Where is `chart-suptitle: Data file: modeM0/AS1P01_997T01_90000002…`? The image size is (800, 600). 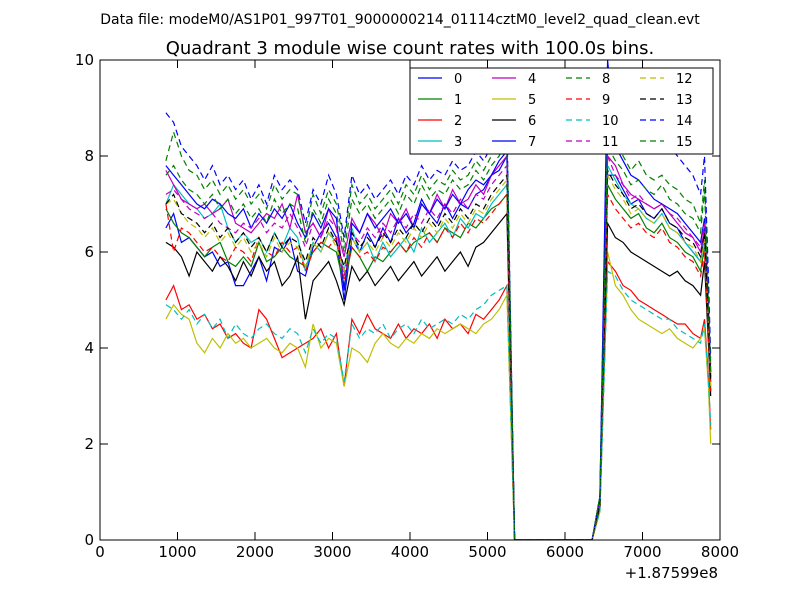 chart-suptitle: Data file: modeM0/AS1P01_997T01_90000002… is located at coordinates (400, 20).